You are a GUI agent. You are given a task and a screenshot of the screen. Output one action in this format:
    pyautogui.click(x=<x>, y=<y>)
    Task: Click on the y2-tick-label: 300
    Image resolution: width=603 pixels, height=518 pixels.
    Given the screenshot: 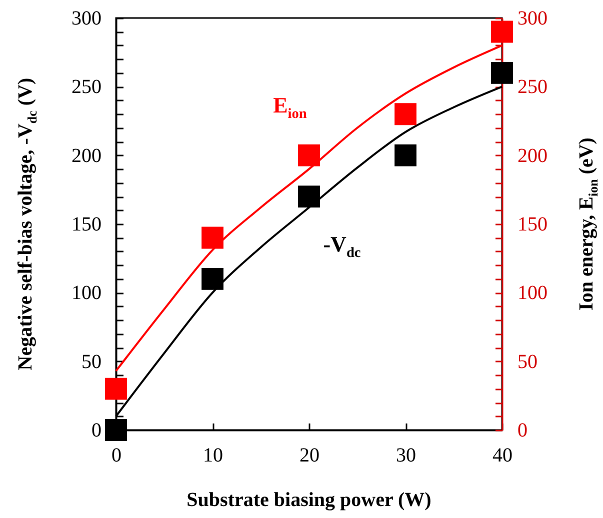 What is the action you would take?
    pyautogui.click(x=533, y=19)
    